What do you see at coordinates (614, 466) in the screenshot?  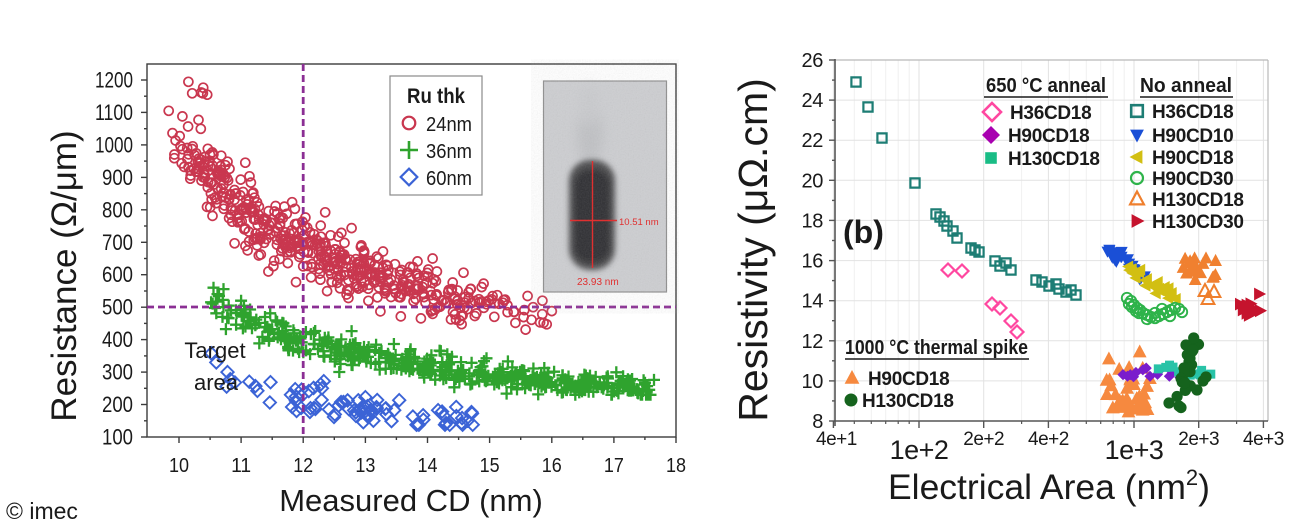 I see `svg-text: 17` at bounding box center [614, 466].